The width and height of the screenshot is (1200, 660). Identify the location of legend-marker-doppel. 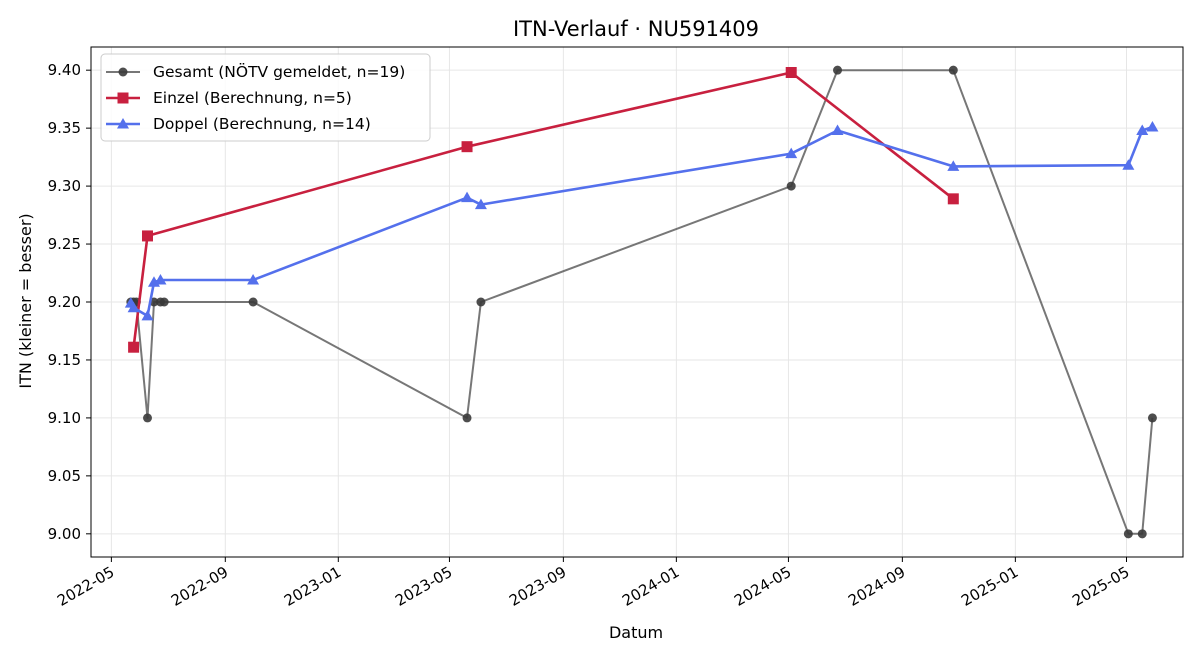
(123, 123).